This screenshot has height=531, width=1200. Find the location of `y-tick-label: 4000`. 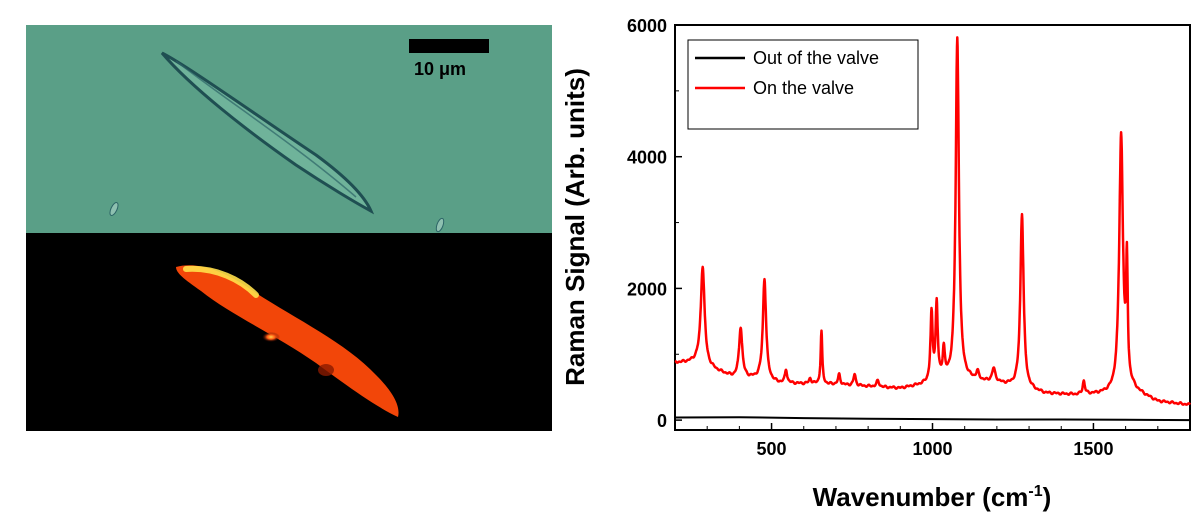

y-tick-label: 4000 is located at coordinates (647, 158).